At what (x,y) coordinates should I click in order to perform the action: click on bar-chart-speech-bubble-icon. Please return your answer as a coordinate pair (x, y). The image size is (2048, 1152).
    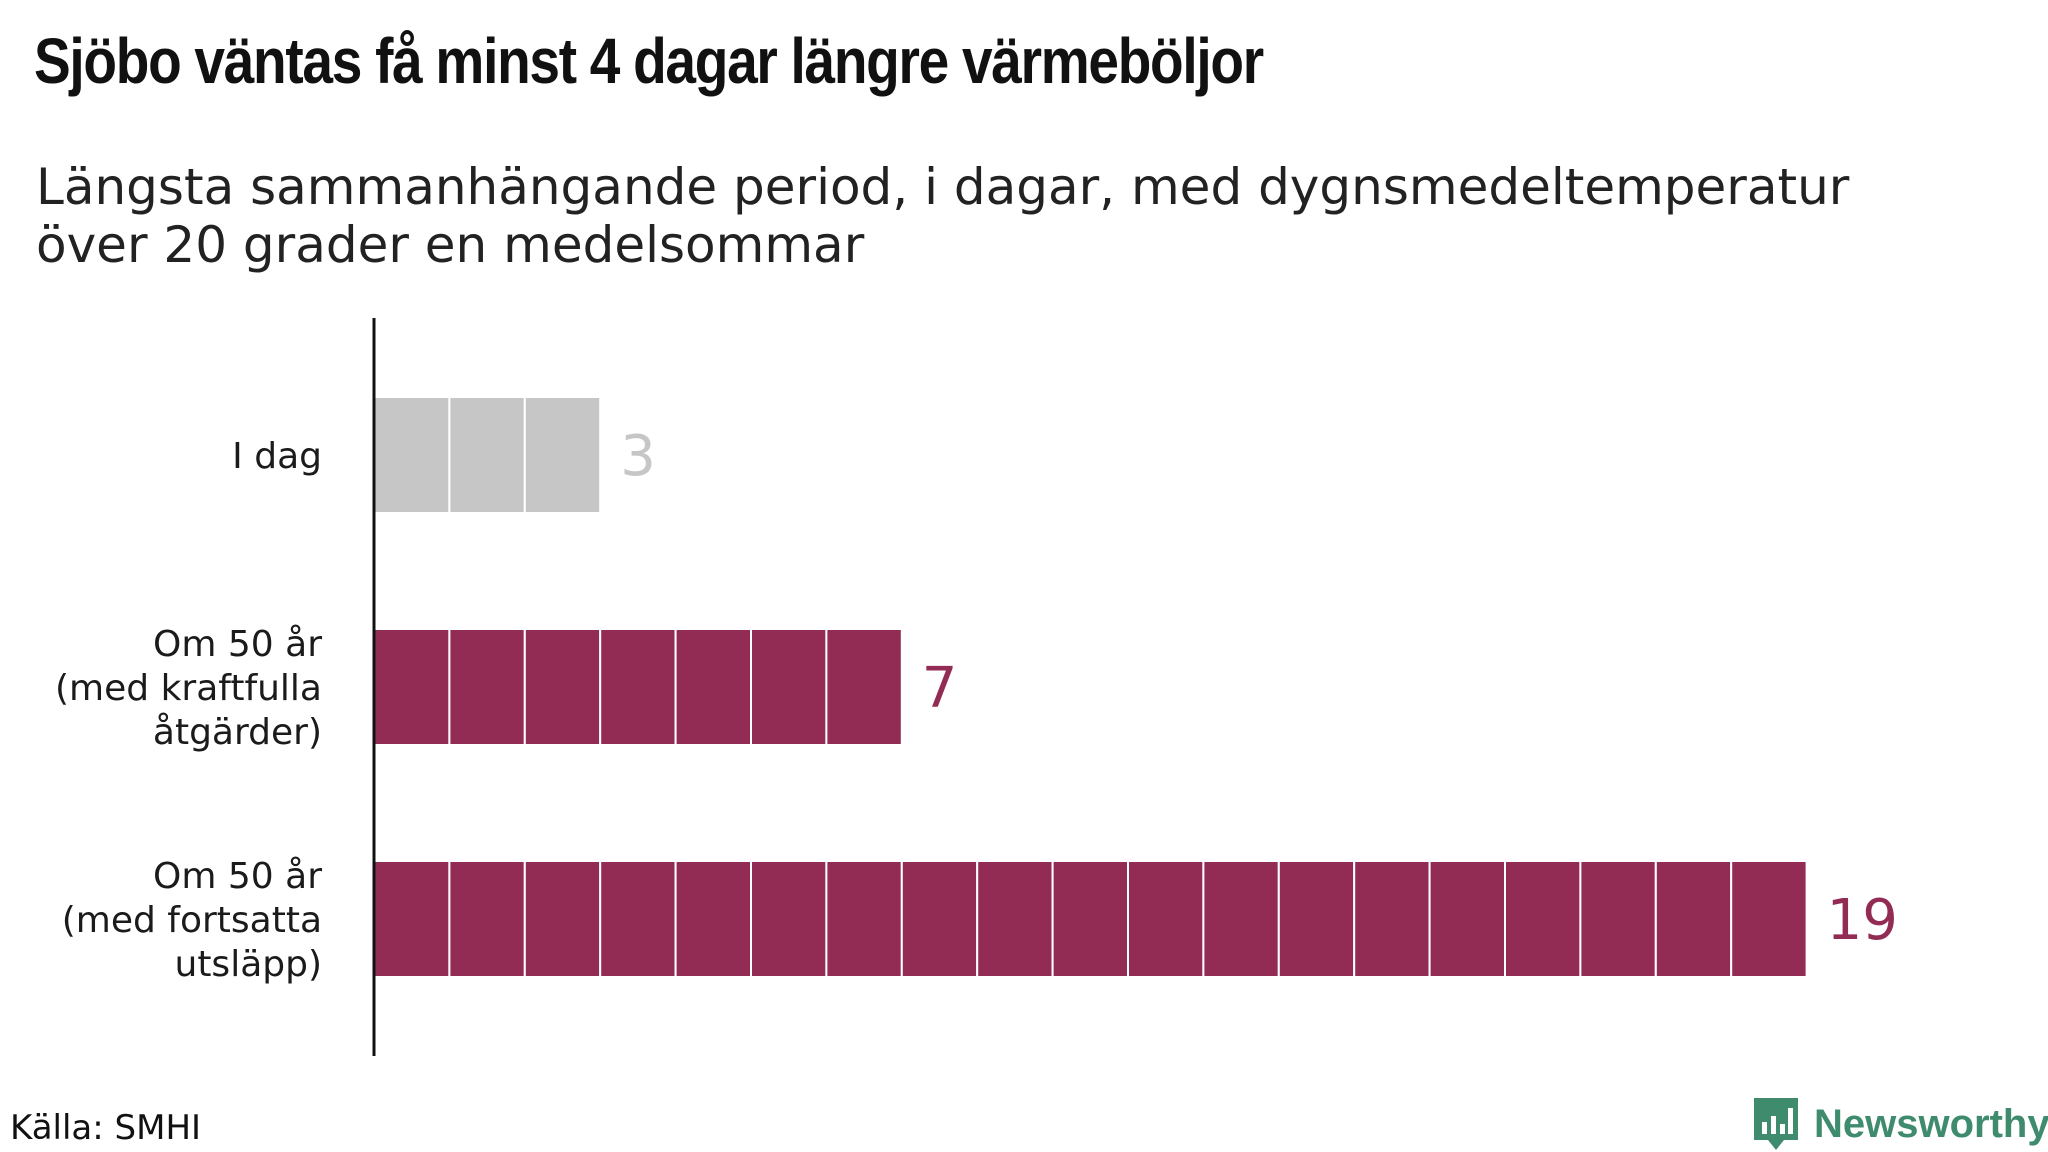
    Looking at the image, I should click on (1776, 1124).